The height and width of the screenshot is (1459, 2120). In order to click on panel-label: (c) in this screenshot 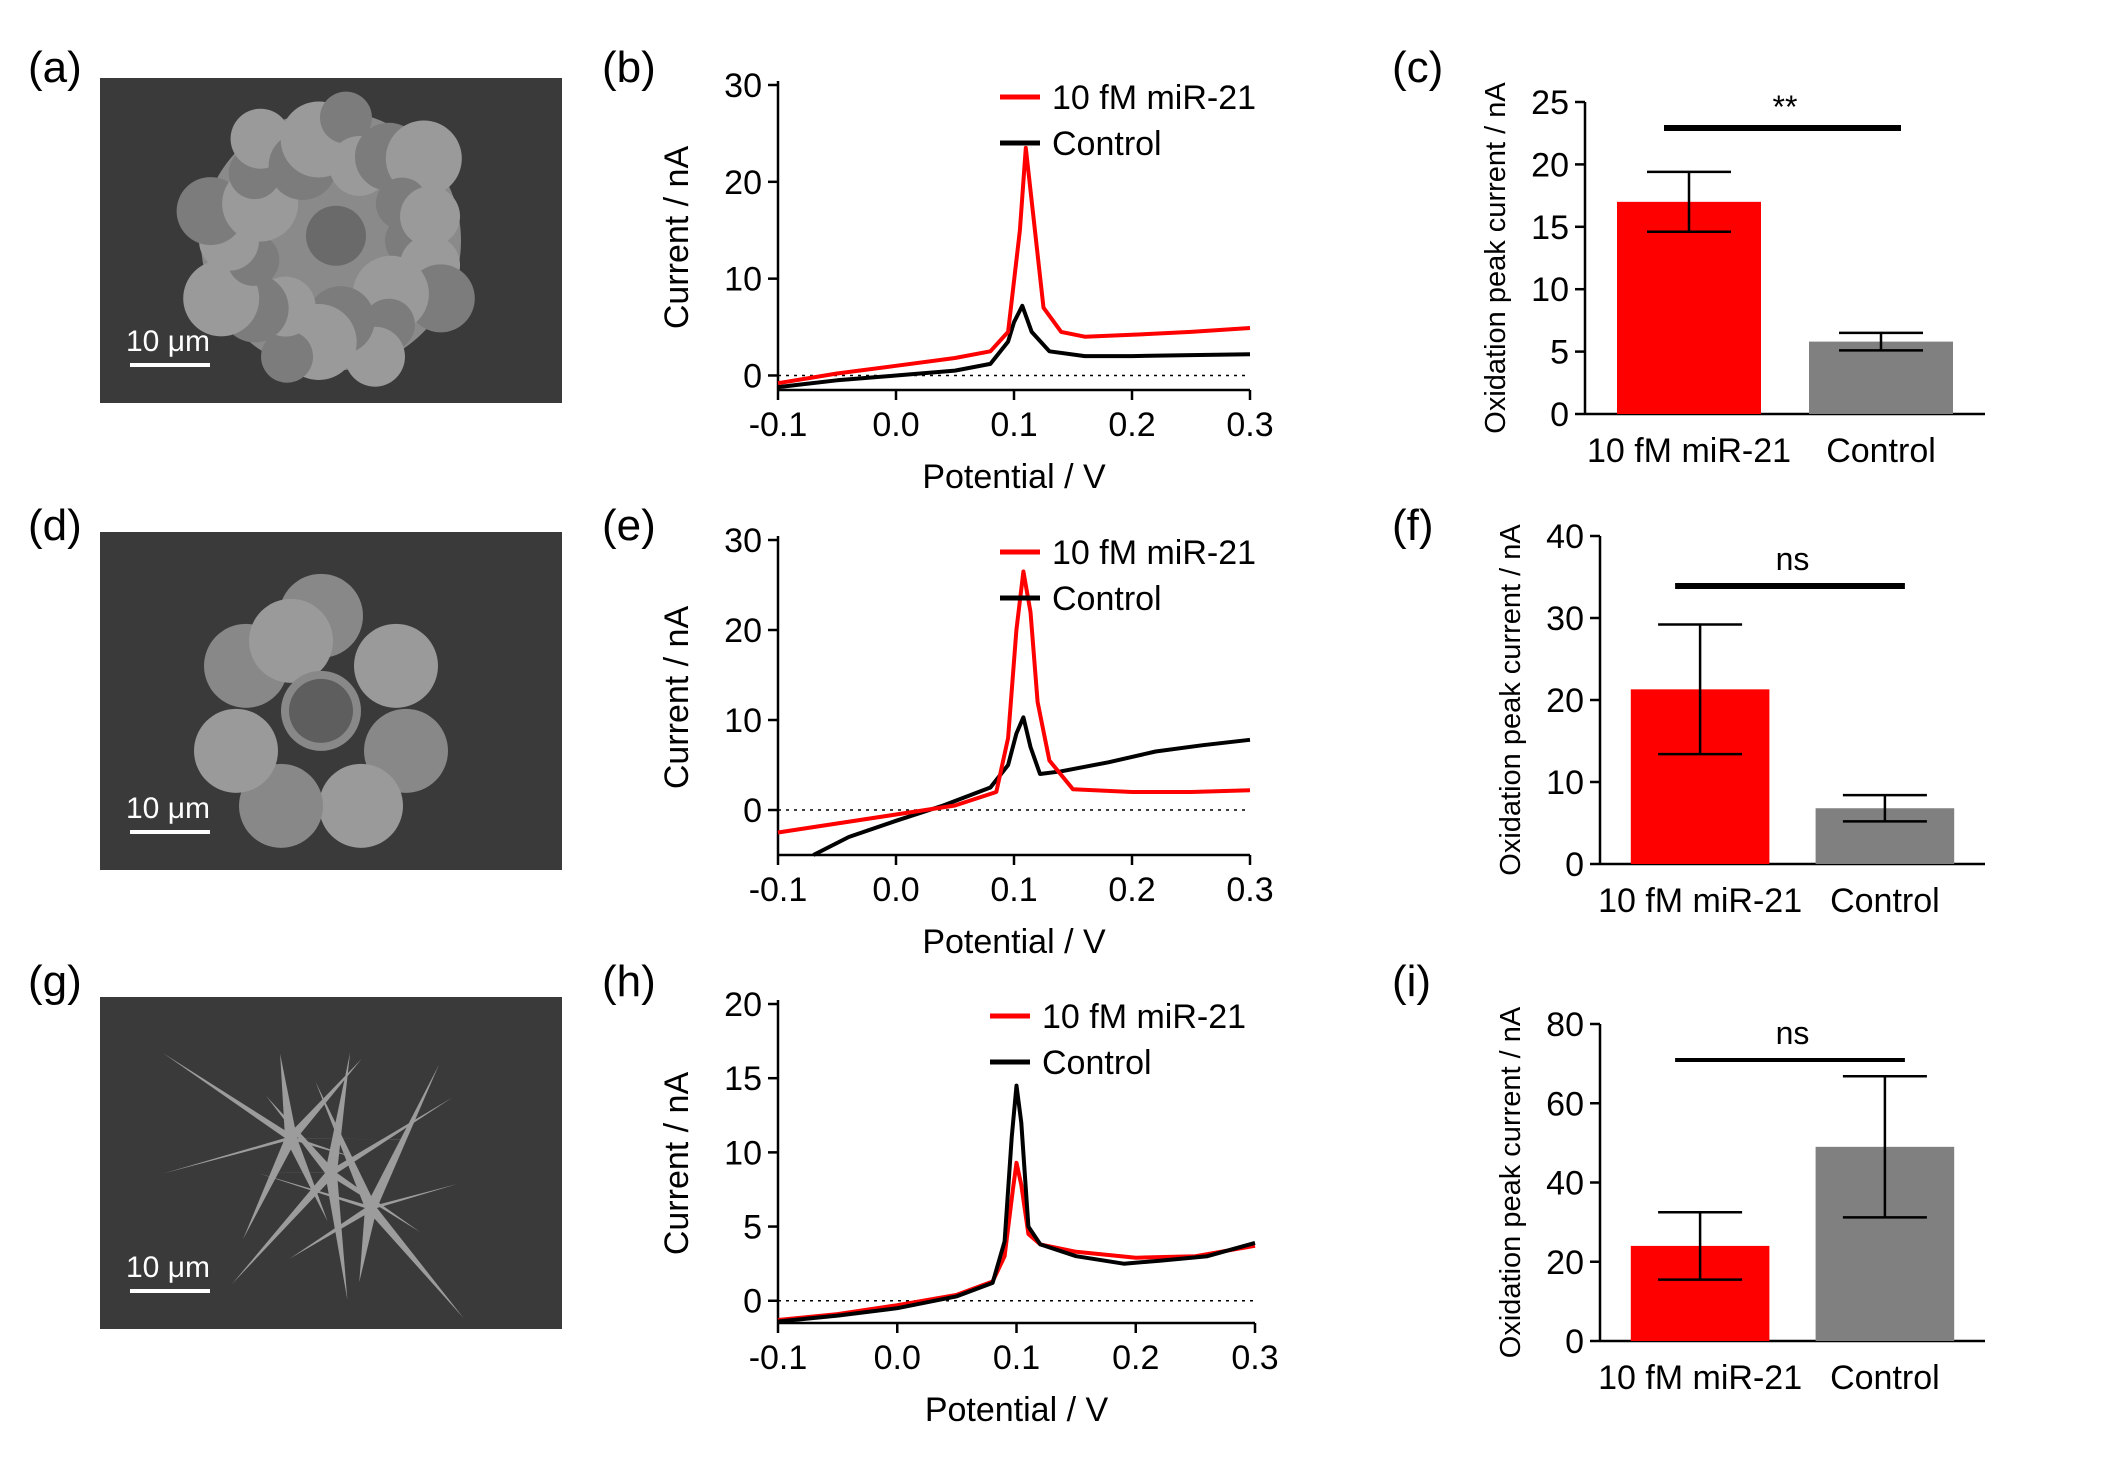, I will do `click(1417, 67)`.